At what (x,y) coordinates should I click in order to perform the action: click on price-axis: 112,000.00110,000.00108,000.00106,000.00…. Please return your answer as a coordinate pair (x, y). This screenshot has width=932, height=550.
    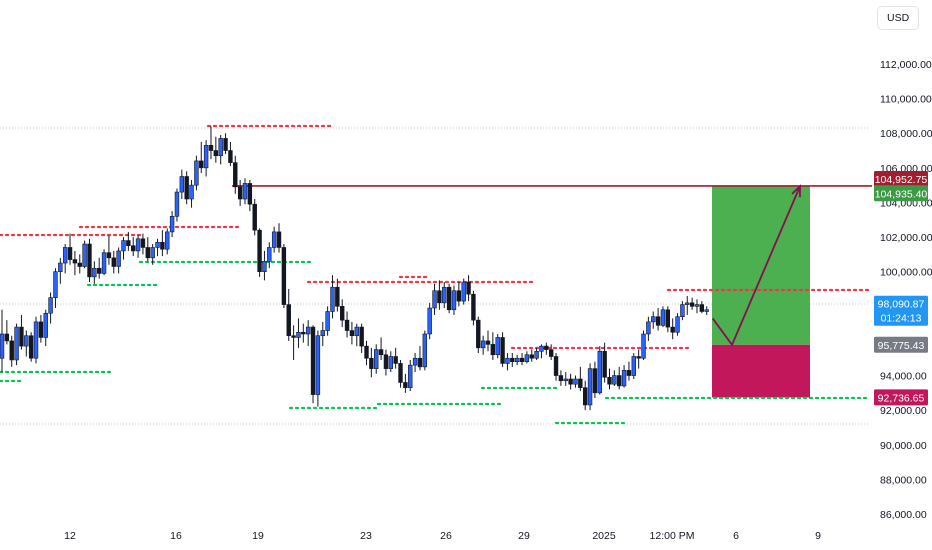
    Looking at the image, I should click on (906, 290).